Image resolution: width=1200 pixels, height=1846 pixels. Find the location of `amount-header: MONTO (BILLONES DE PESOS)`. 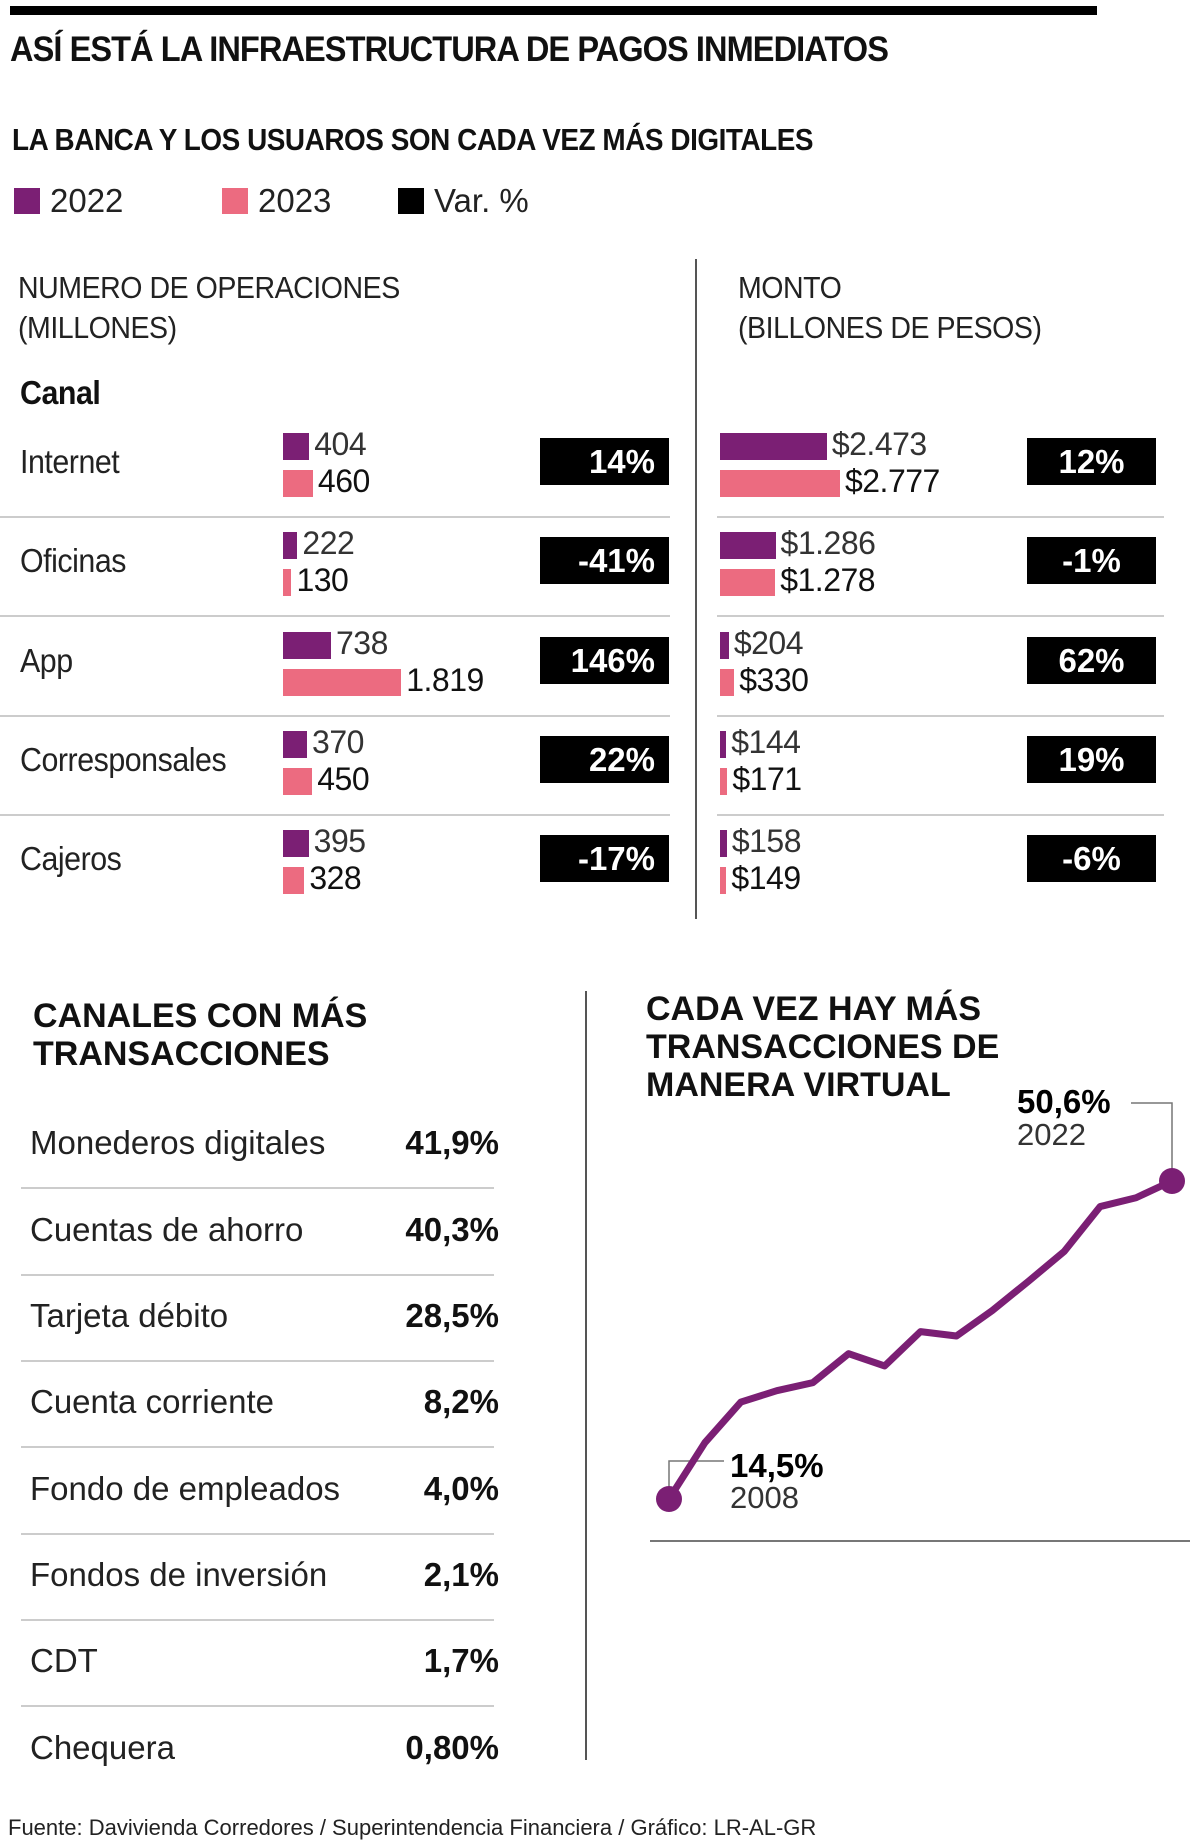

amount-header: MONTO (BILLONES DE PESOS) is located at coordinates (890, 308).